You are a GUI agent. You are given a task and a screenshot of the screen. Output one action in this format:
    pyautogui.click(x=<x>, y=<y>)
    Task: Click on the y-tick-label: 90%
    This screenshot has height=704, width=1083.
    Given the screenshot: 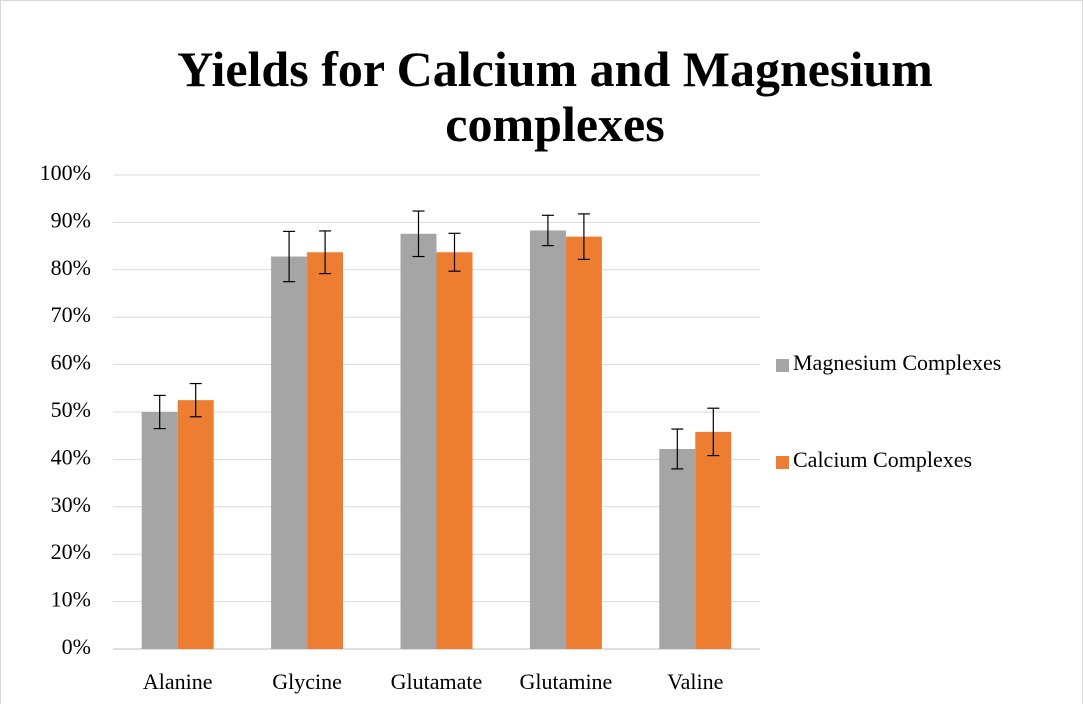 What is the action you would take?
    pyautogui.click(x=71, y=219)
    